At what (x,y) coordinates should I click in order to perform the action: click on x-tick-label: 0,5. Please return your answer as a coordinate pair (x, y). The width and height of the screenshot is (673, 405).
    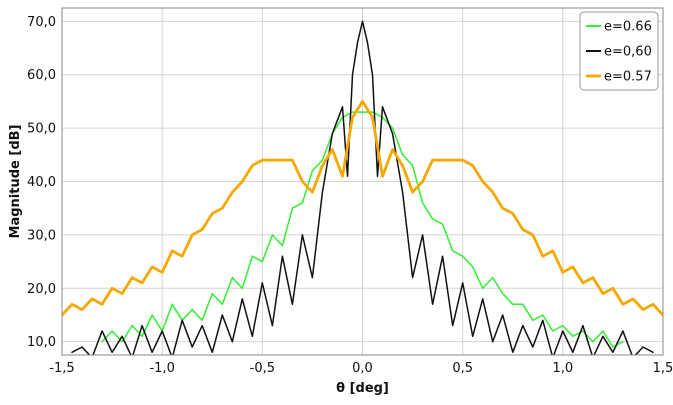
    Looking at the image, I should click on (462, 368).